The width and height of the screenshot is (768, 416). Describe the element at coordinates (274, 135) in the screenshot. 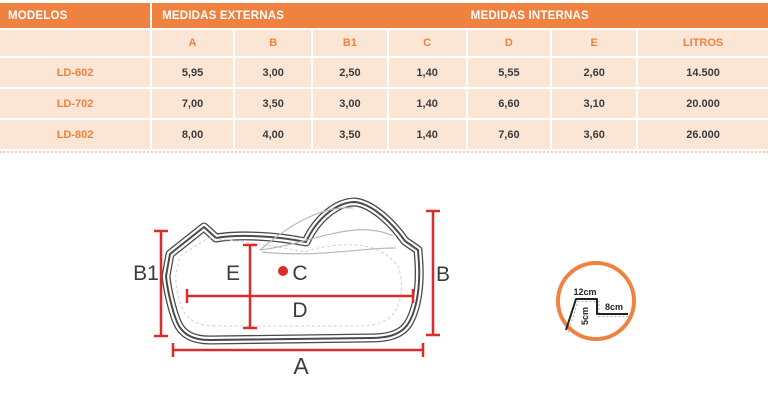

I see `value-b: 4,00` at that location.